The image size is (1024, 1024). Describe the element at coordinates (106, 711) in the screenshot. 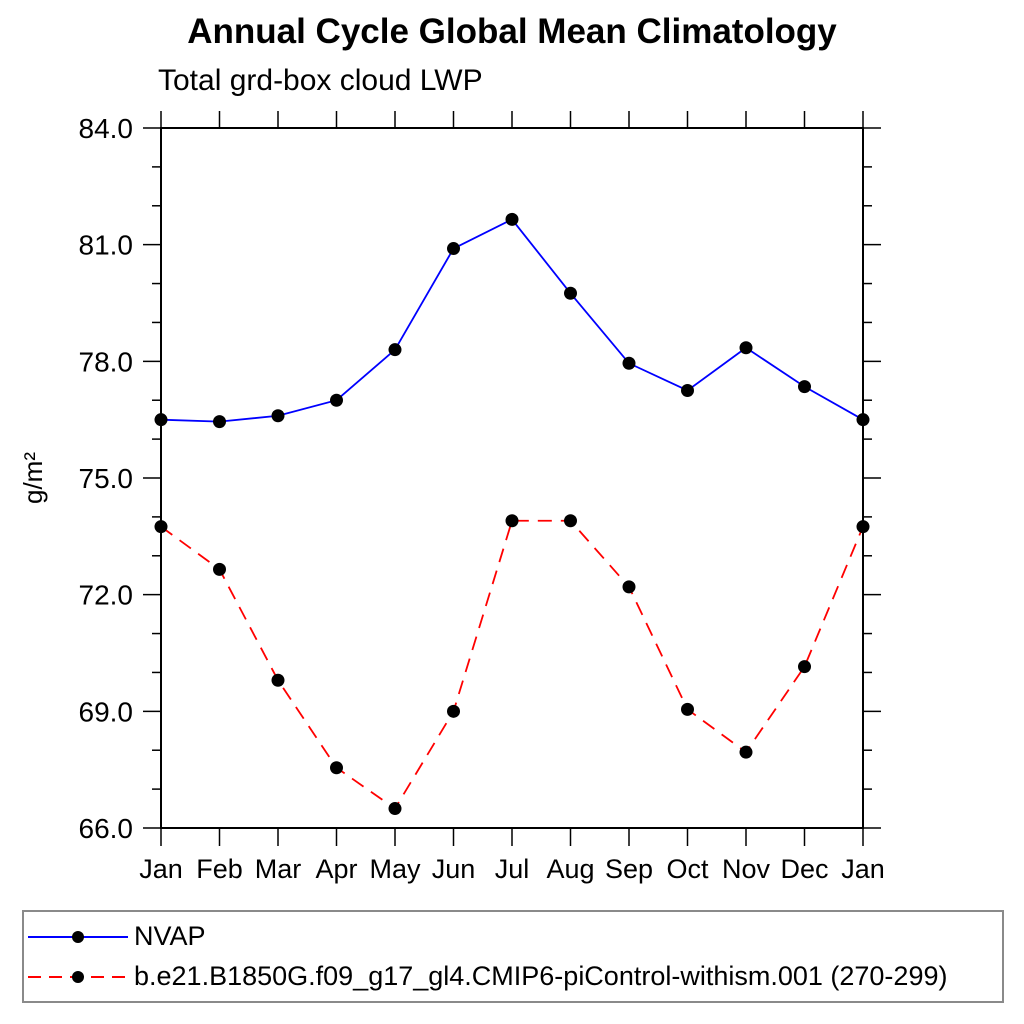

I see `svg-text: 69.0` at that location.